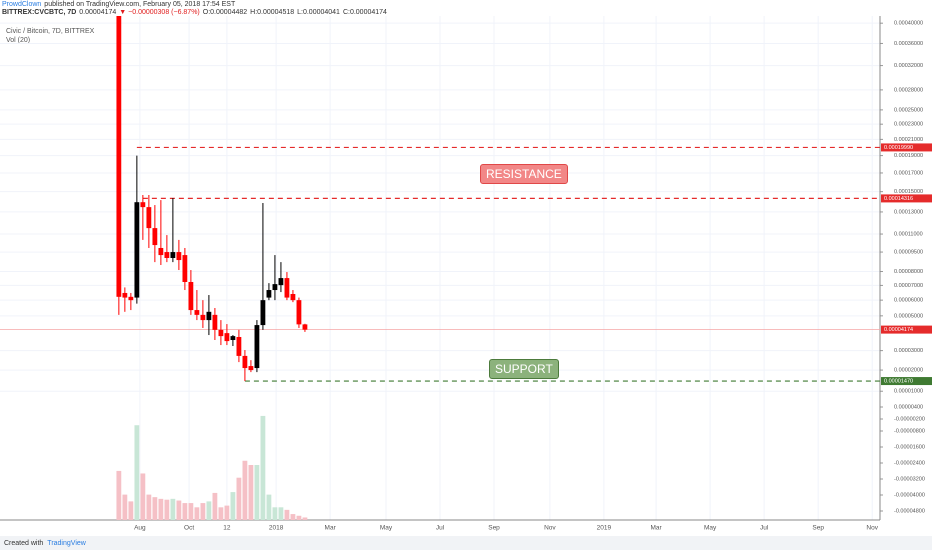  Describe the element at coordinates (604, 528) in the screenshot. I see `x-tick-label: 2019` at that location.